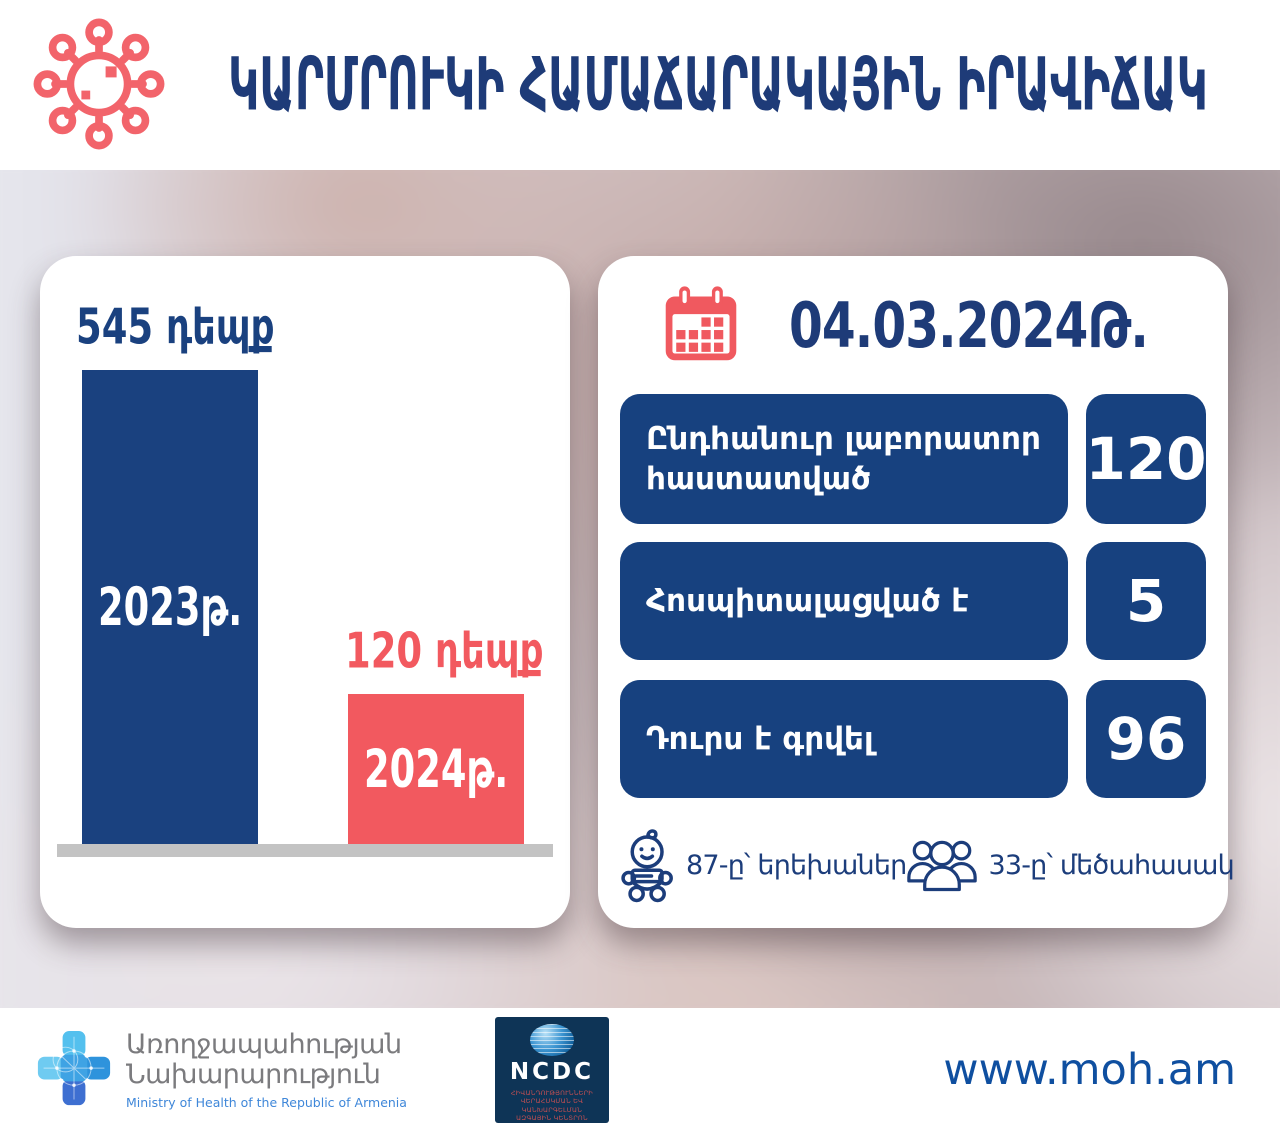 Image resolution: width=1280 pixels, height=1131 pixels. I want to click on stat-row-lab-confirmed: Ընդհանուր լաբորատոր հաստատված 120, so click(913, 459).